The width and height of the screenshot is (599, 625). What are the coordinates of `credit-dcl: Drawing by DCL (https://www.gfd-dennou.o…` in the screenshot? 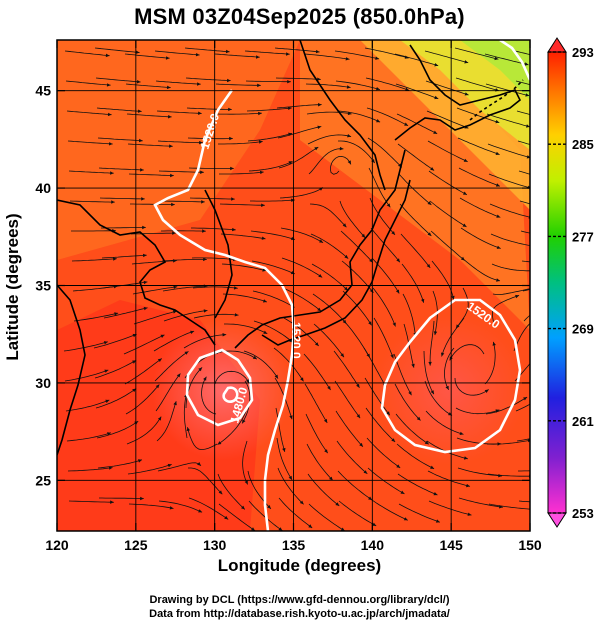 It's located at (299, 600).